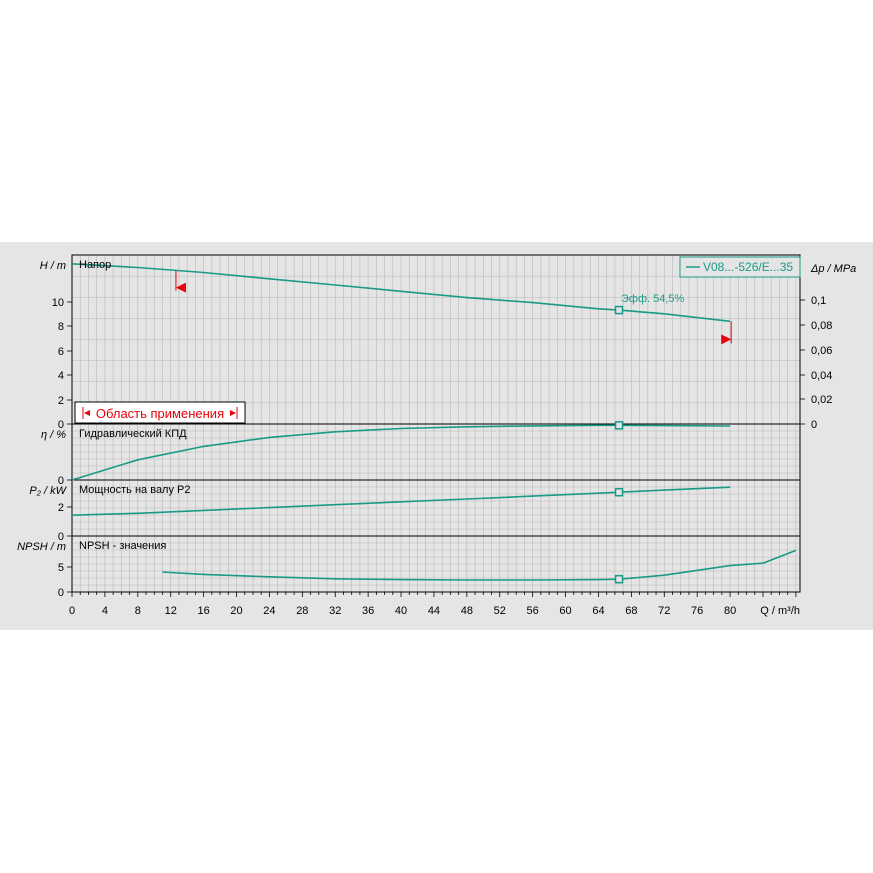 The image size is (873, 873). Describe the element at coordinates (619, 310) in the screenshot. I see `operating-point-head` at that location.